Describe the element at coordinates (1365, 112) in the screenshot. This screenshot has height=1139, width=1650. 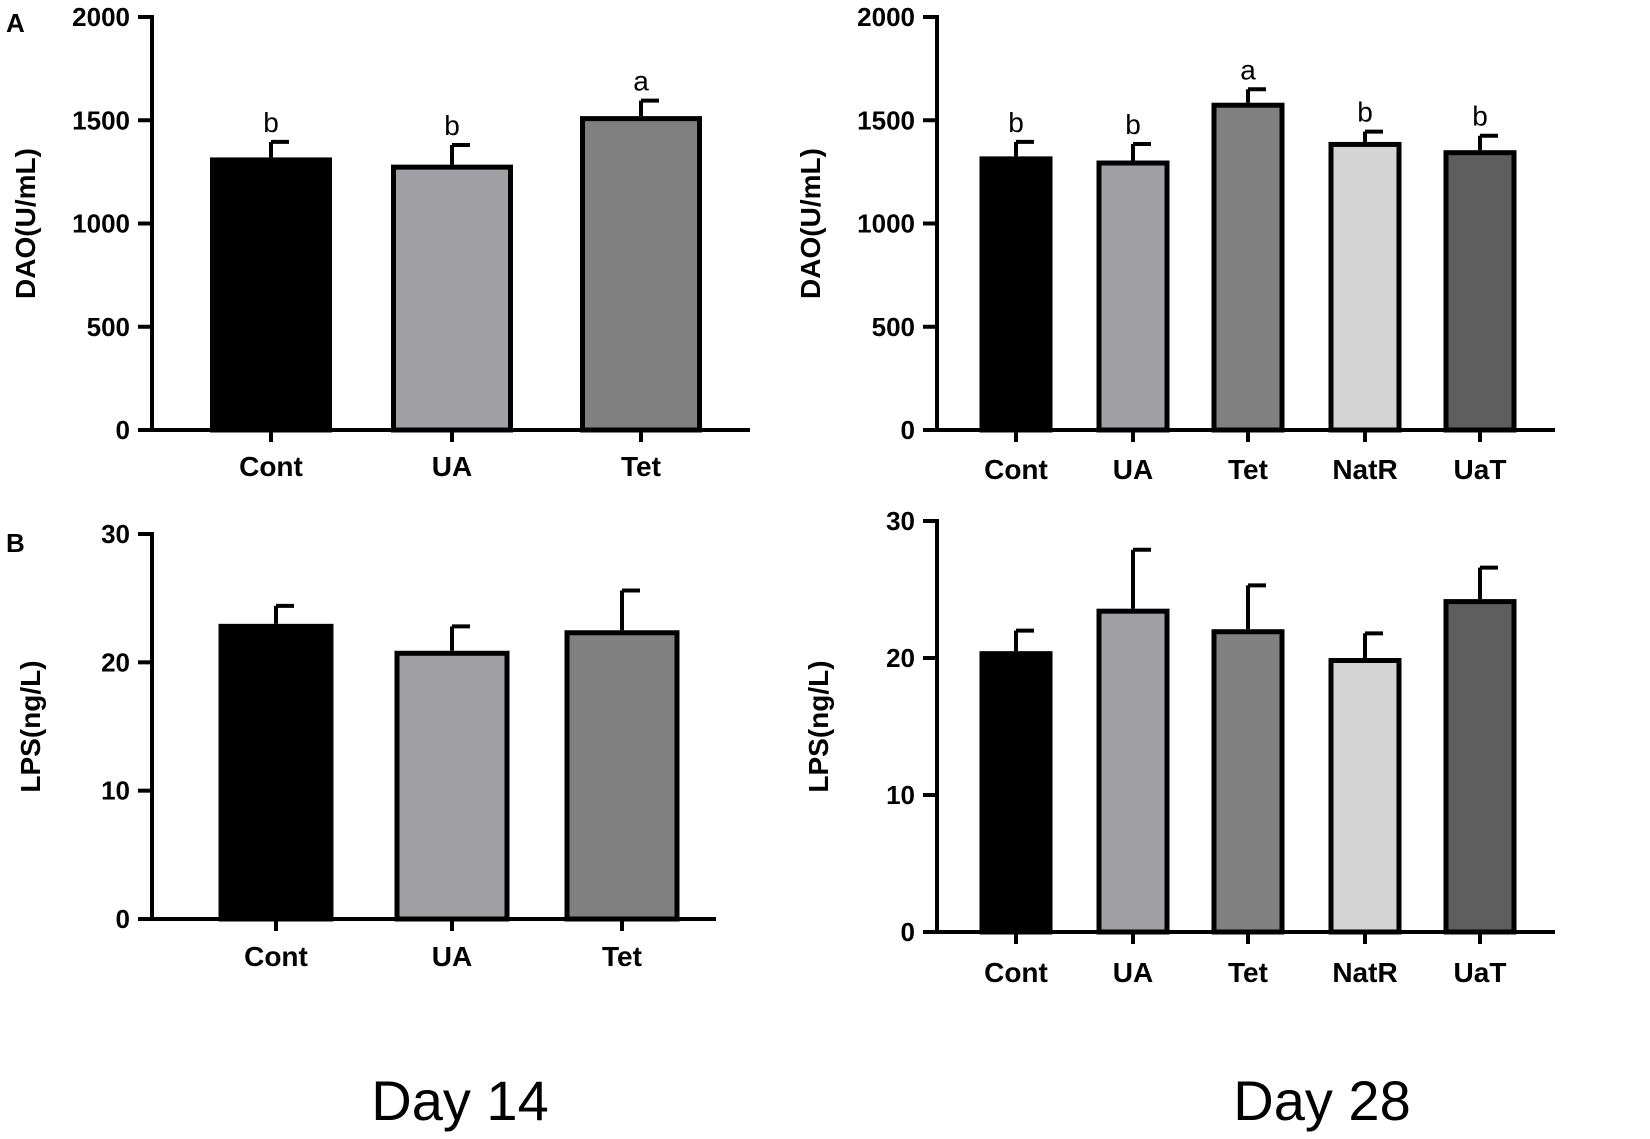
I see `significance-label-natr: b` at that location.